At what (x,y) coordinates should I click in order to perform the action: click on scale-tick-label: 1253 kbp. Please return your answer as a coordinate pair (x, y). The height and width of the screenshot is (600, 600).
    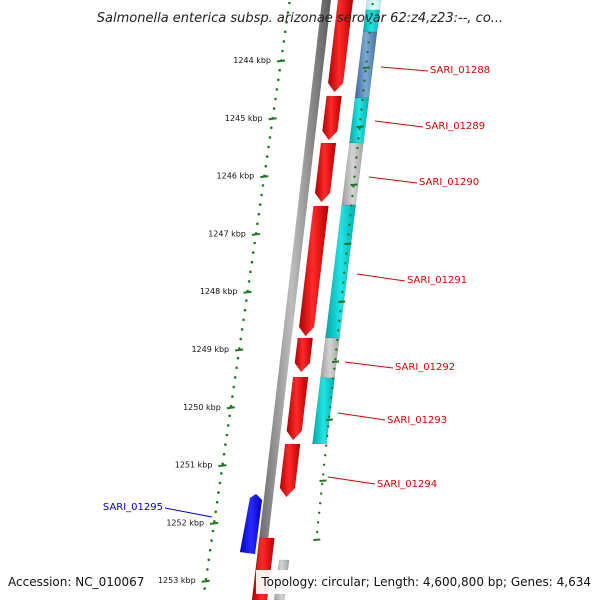
    Looking at the image, I should click on (177, 580).